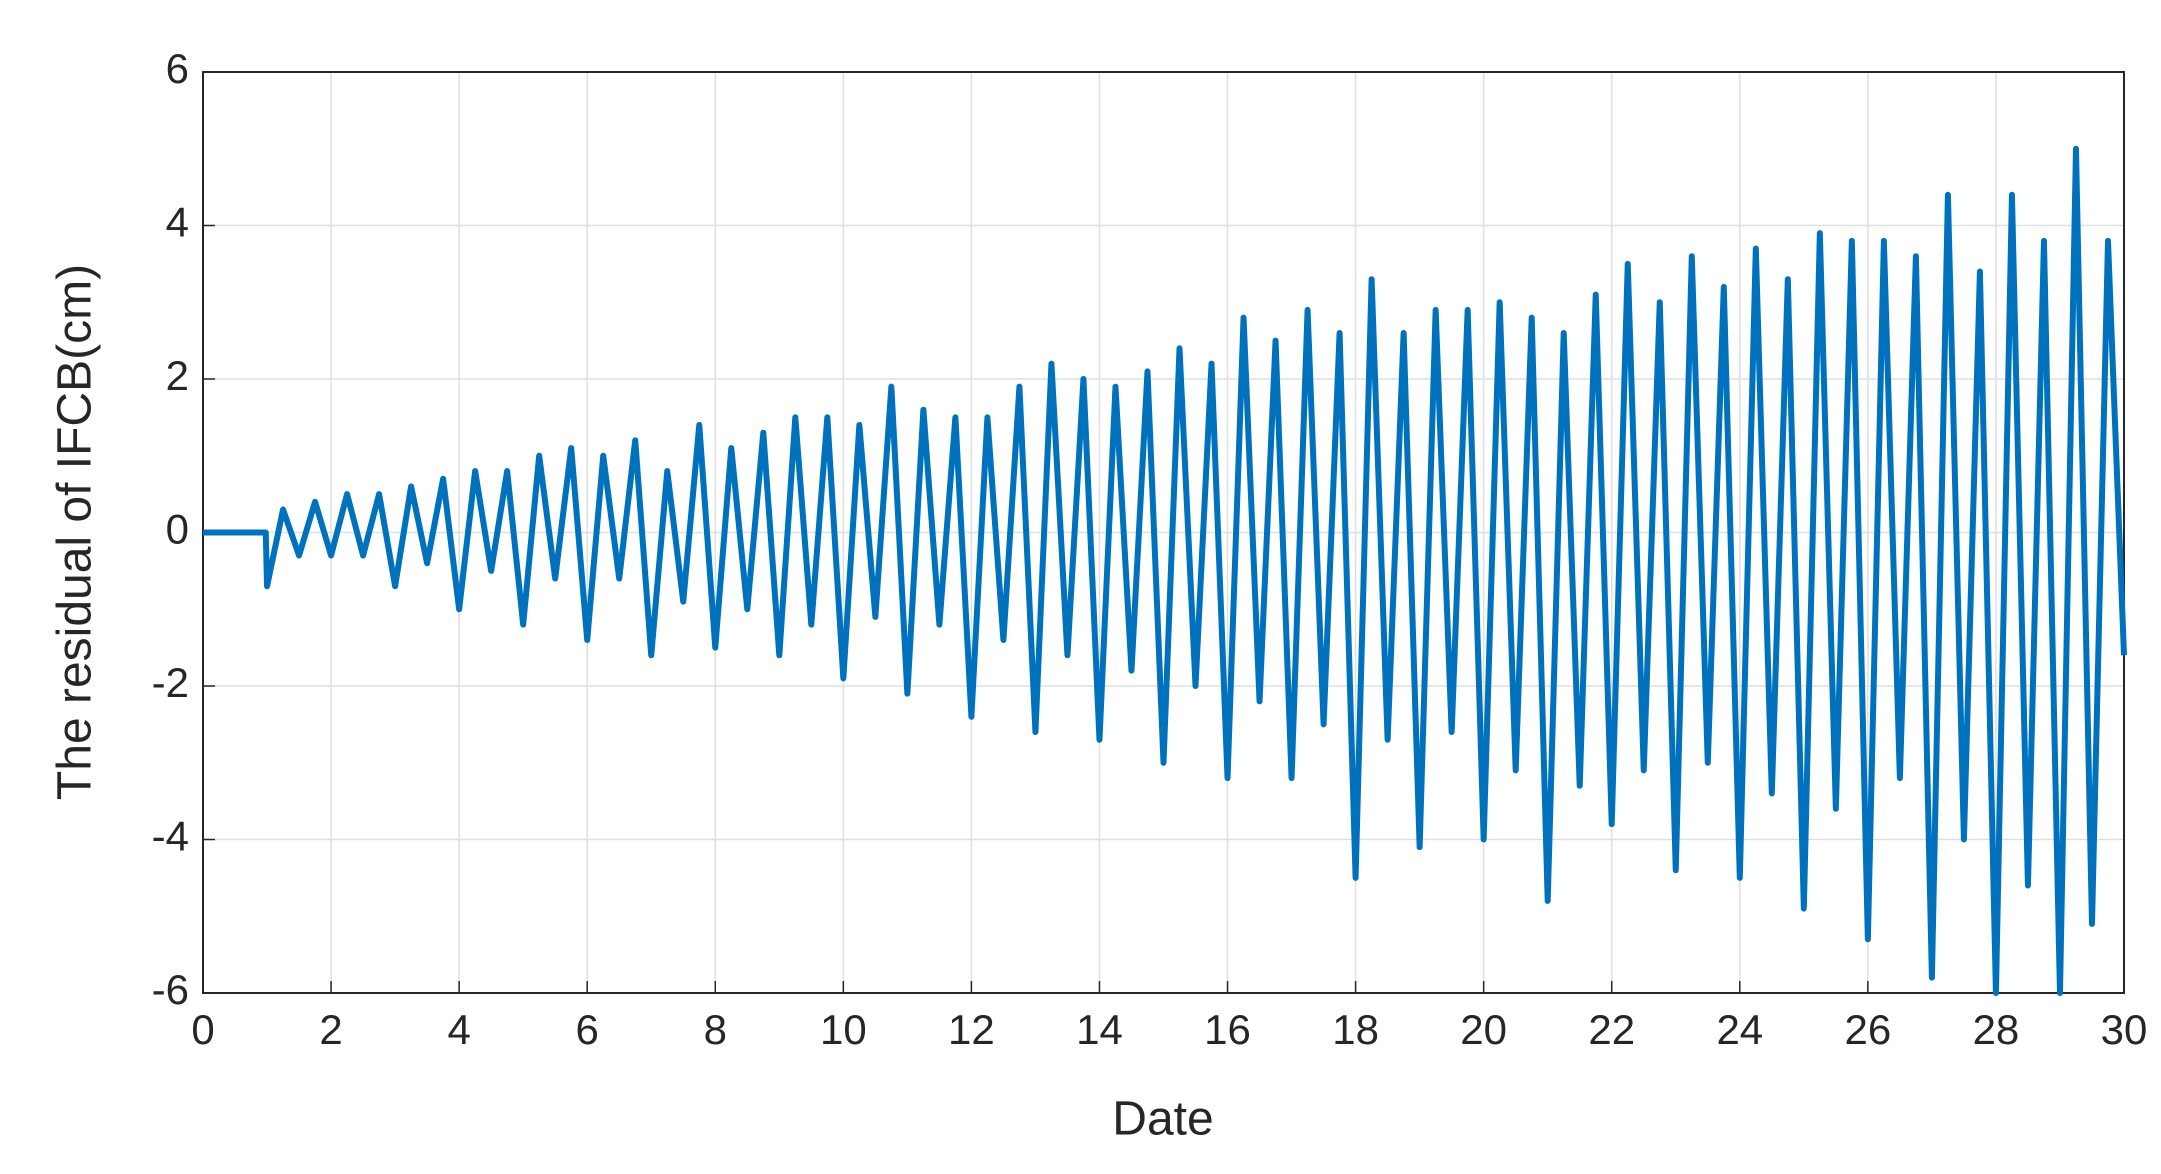 Image resolution: width=2161 pixels, height=1174 pixels. What do you see at coordinates (1162, 1119) in the screenshot?
I see `x-axis-label: Date` at bounding box center [1162, 1119].